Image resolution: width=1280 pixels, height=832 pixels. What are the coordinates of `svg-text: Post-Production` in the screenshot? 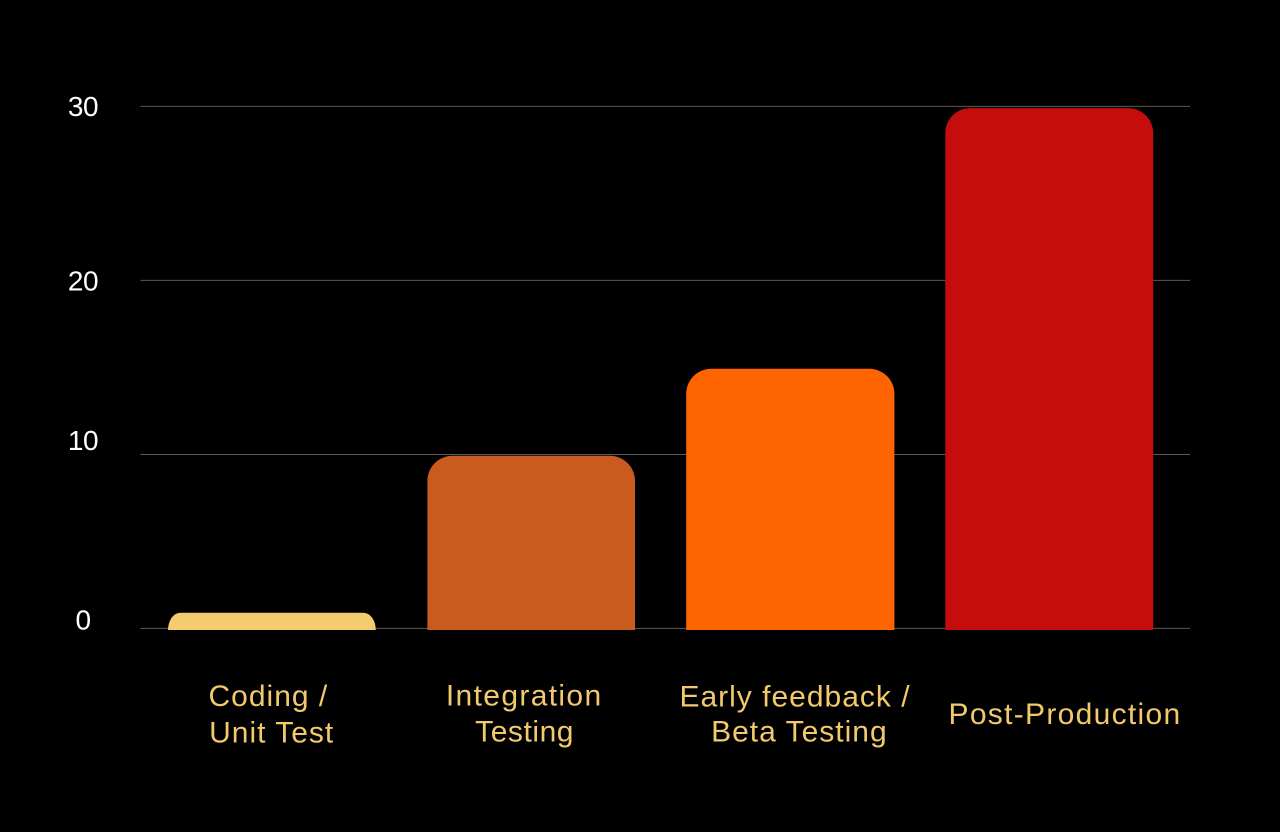 It's located at (1065, 714).